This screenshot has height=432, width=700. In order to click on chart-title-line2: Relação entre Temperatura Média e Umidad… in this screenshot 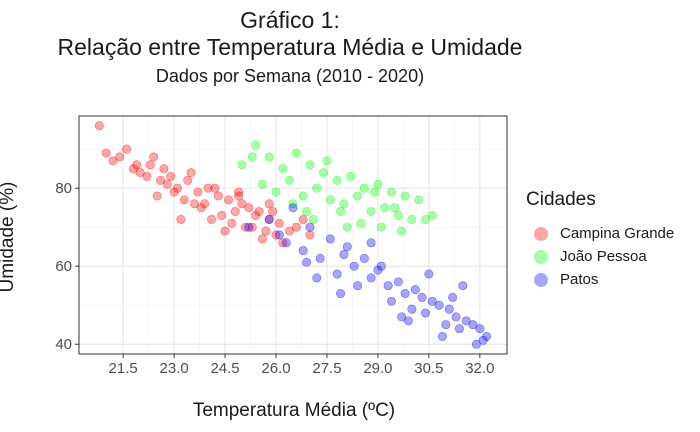, I will do `click(290, 47)`.